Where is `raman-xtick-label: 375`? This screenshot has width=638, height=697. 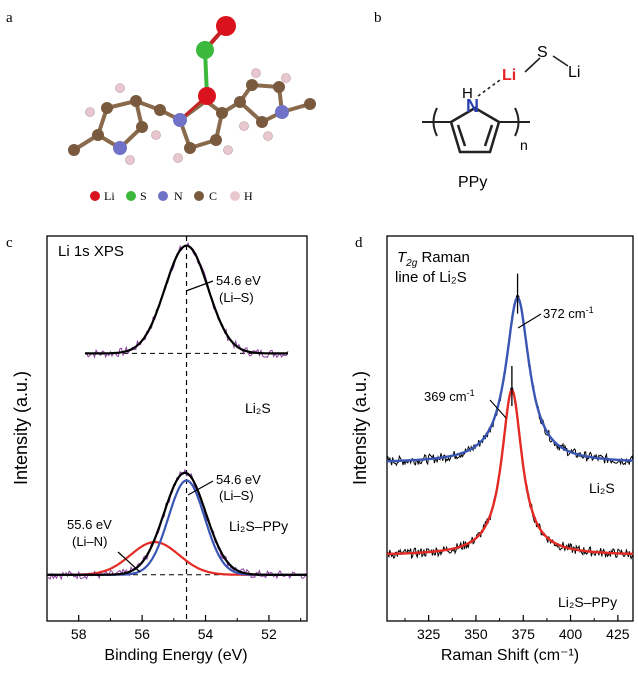
raman-xtick-label: 375 is located at coordinates (524, 634).